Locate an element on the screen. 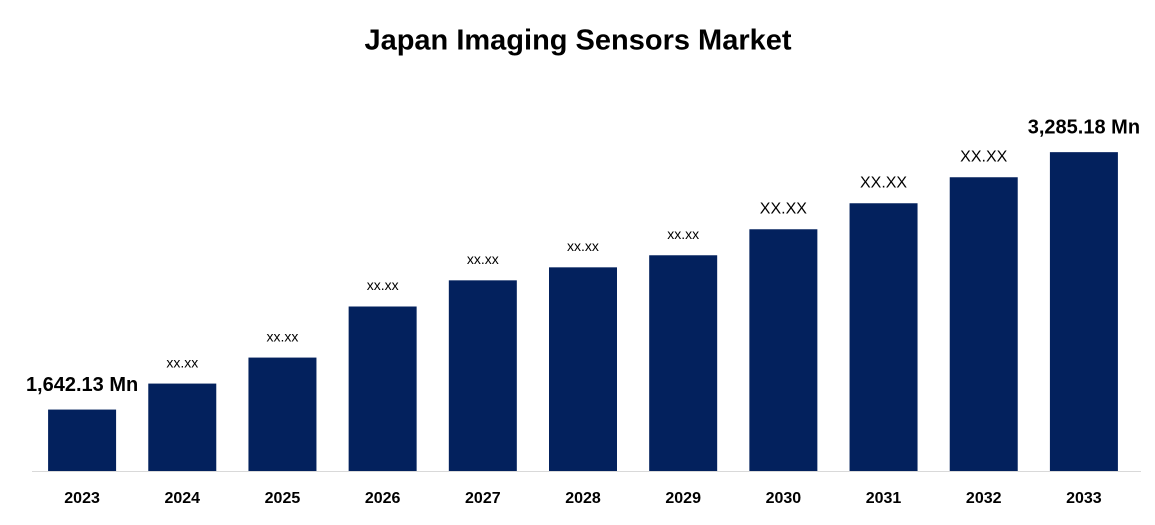  x-tick-label: 2031 is located at coordinates (884, 498).